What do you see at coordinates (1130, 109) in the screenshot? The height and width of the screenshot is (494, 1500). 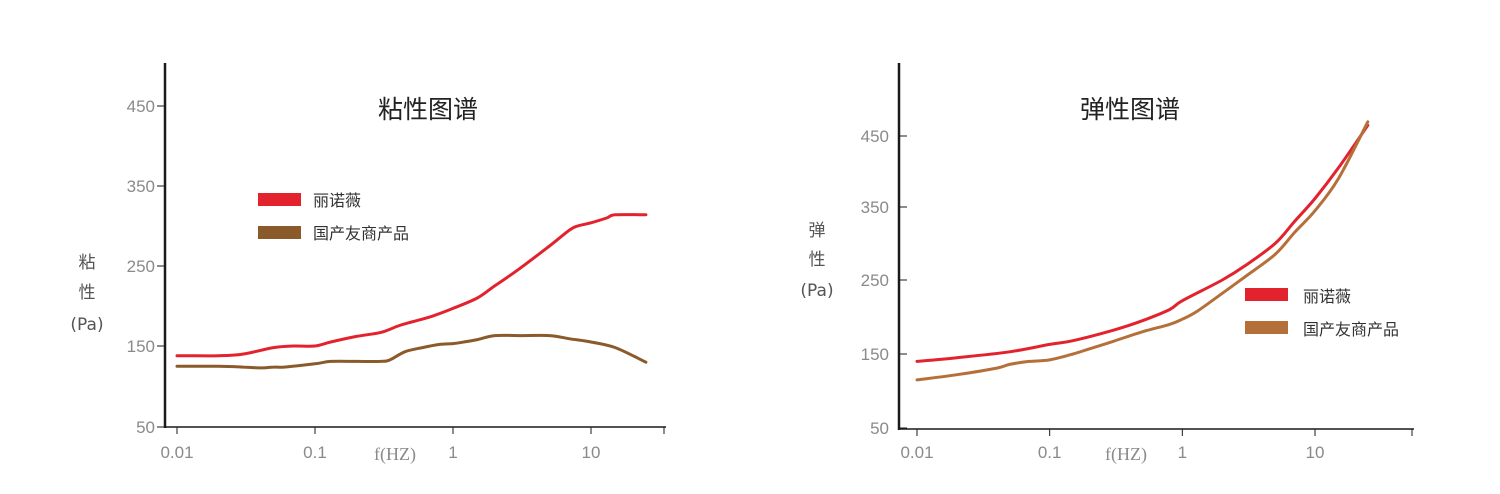 I see `chart-title: 弹性图谱` at bounding box center [1130, 109].